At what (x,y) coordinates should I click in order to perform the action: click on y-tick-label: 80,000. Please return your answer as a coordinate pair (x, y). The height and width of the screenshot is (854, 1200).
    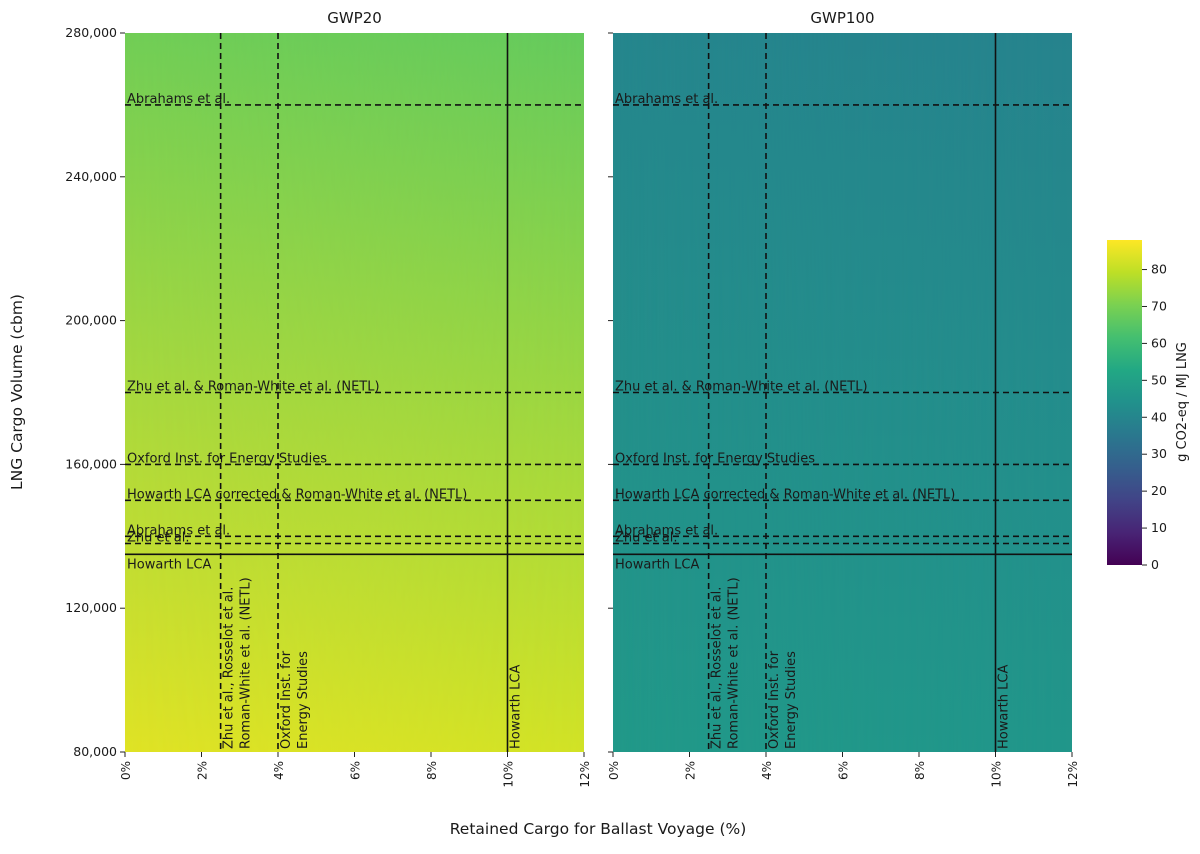
    Looking at the image, I should click on (95, 751).